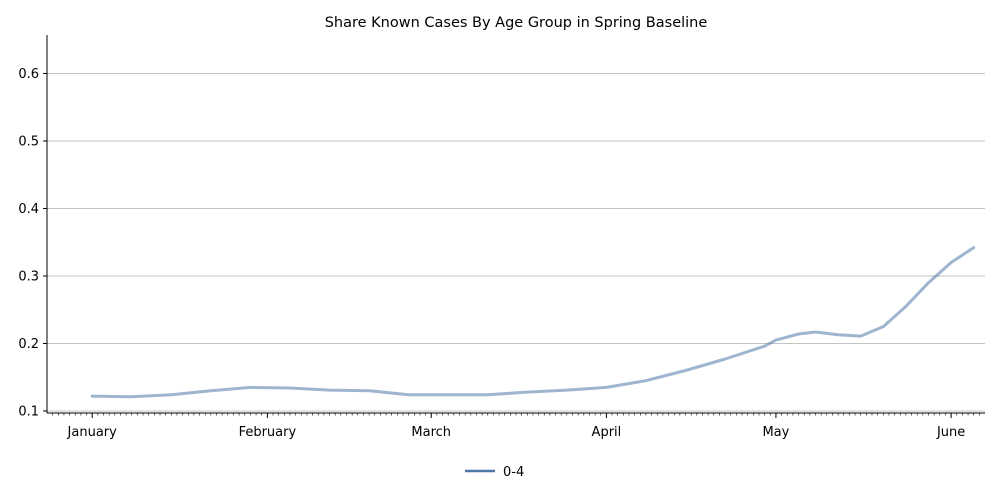  I want to click on x-tick-label: May, so click(775, 432).